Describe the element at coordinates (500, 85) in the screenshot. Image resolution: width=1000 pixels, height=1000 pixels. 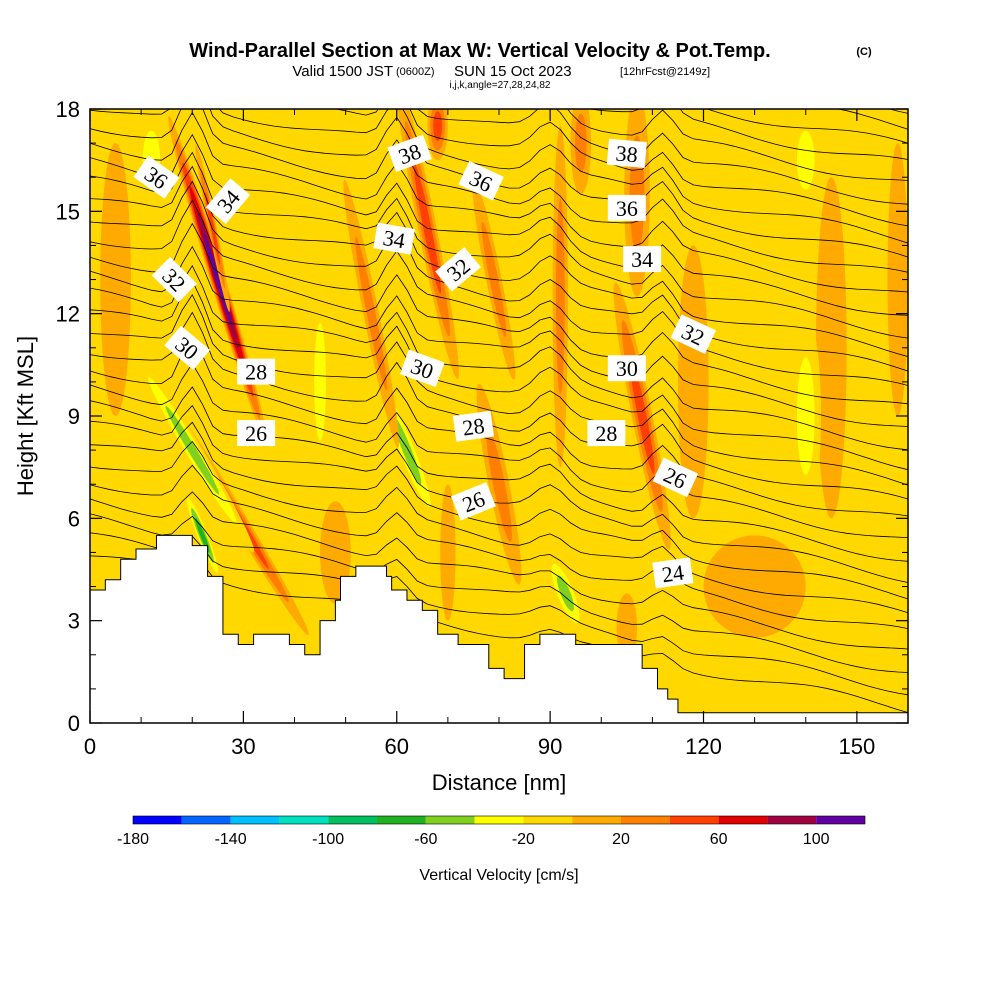
I see `subtitle-grid-info: i,j,k,angle=27,28,24,82` at that location.